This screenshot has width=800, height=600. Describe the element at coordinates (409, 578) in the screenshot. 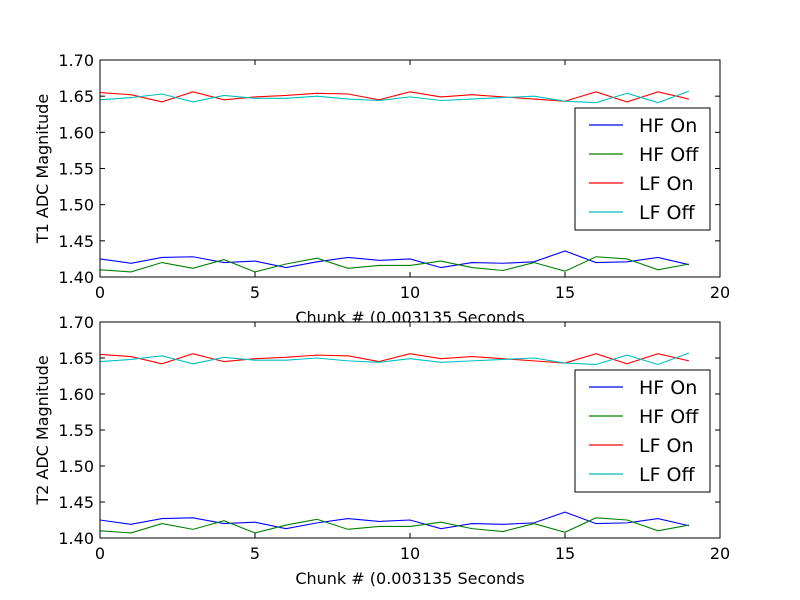

I see `x-axis-label: Chunk # (0.003135 Seconds` at that location.